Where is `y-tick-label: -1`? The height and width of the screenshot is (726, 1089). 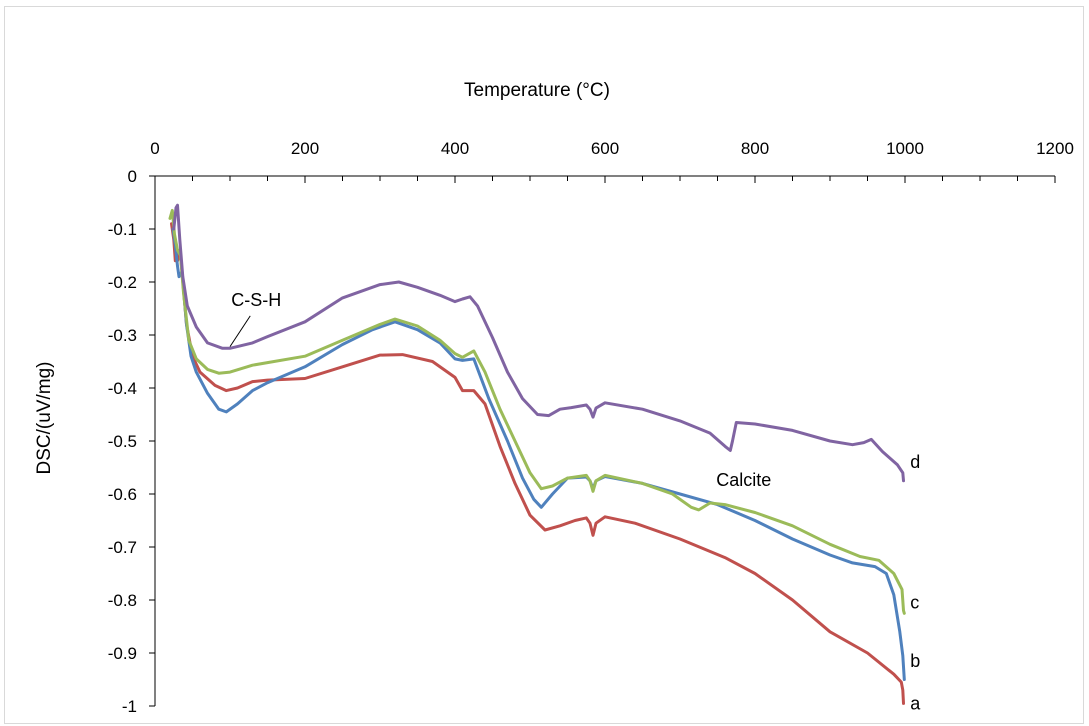
y-tick-label: -1 is located at coordinates (129, 706).